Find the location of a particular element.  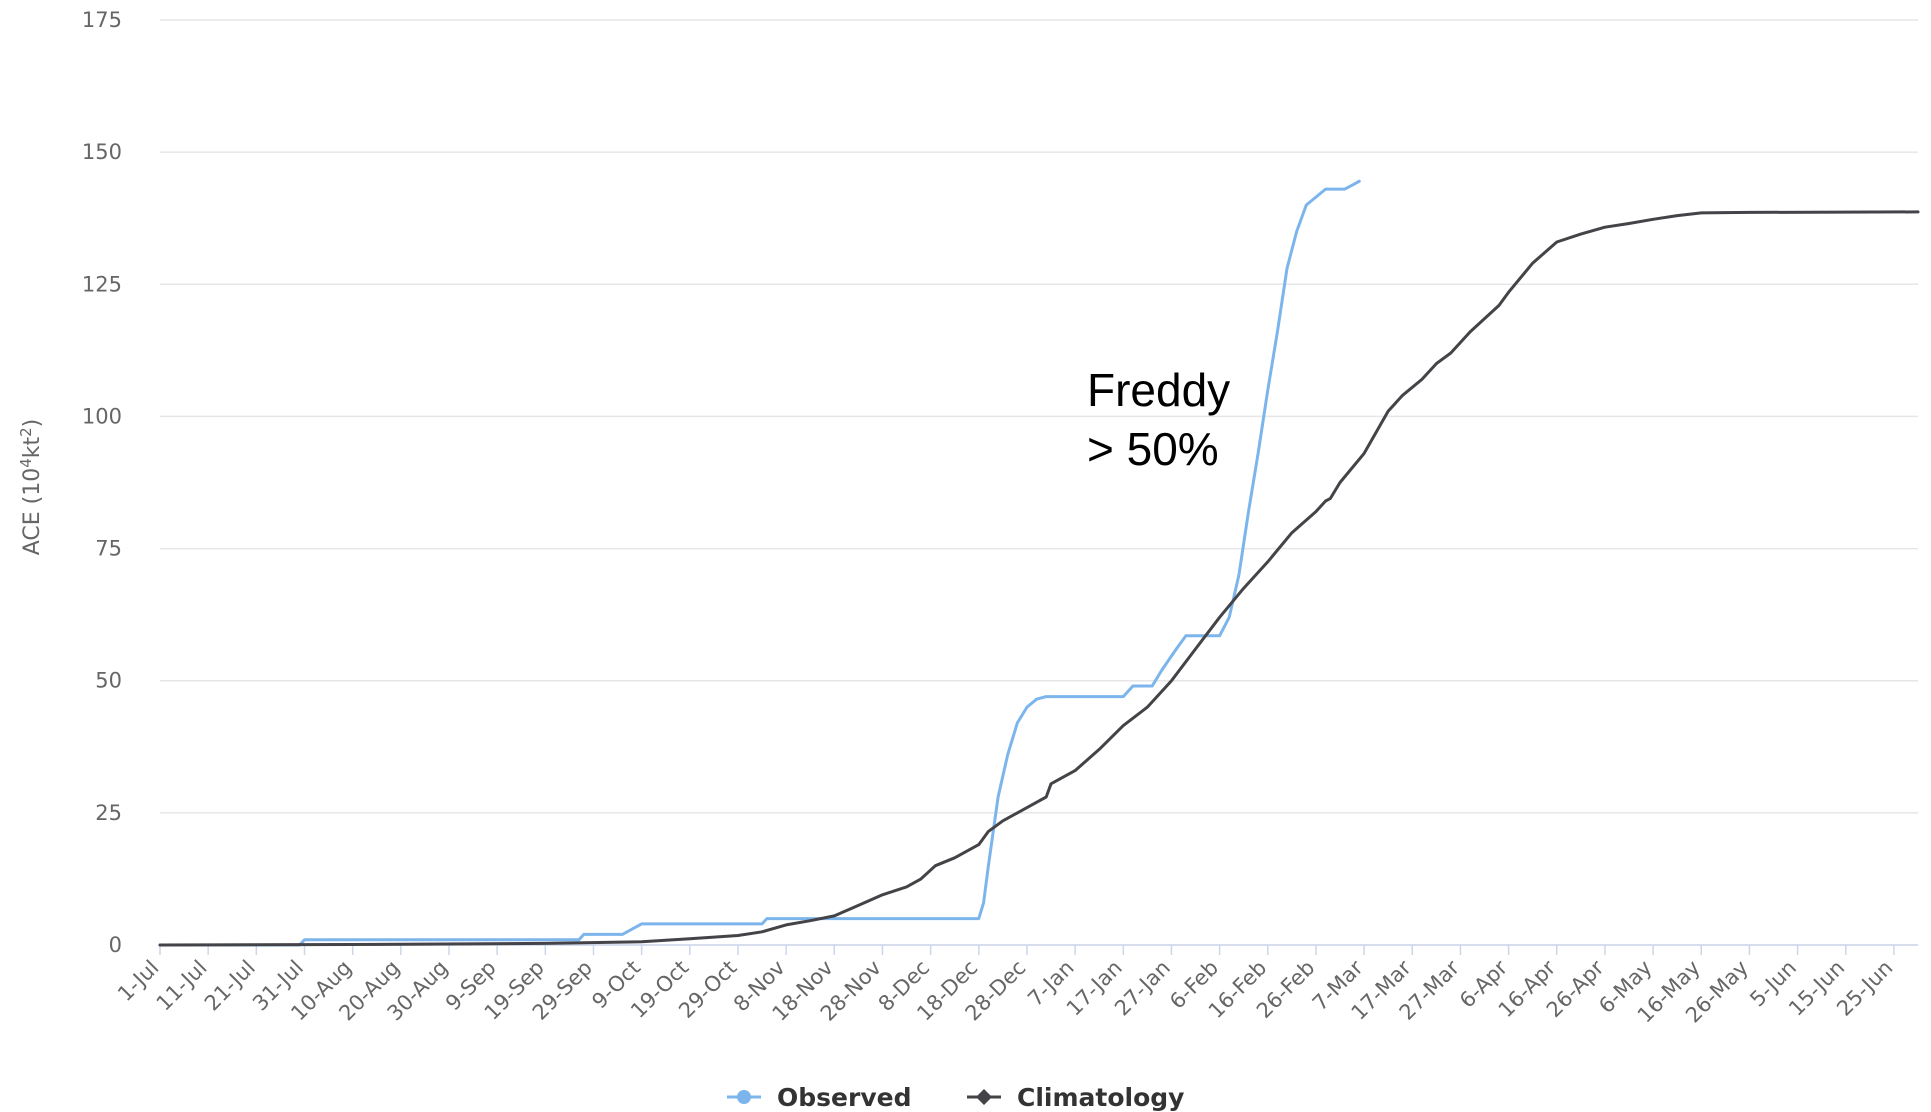

legend-climatology-label: Climatology is located at coordinates (1100, 1097).